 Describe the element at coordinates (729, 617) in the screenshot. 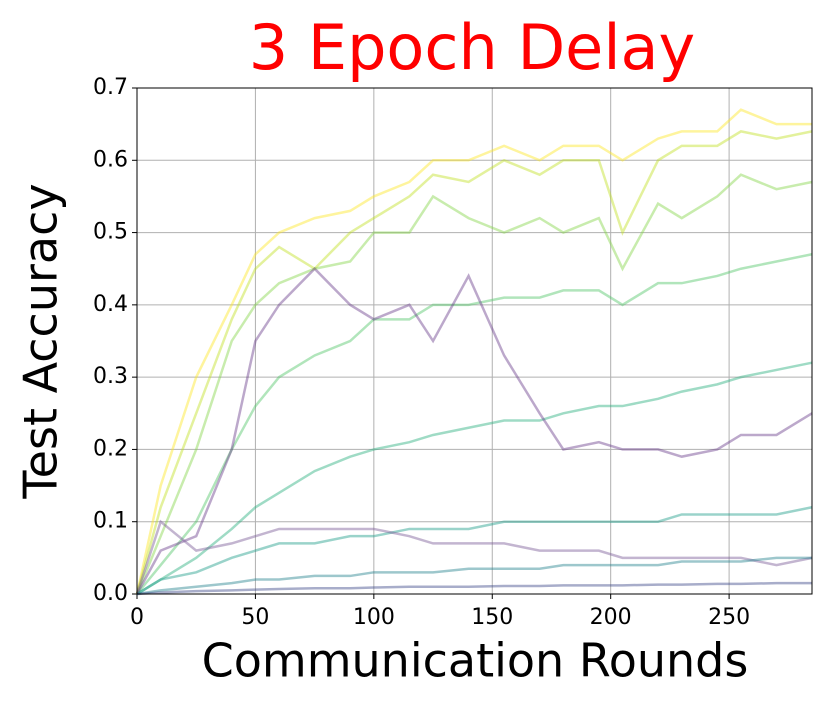

I see `x-tick-label: 250` at that location.